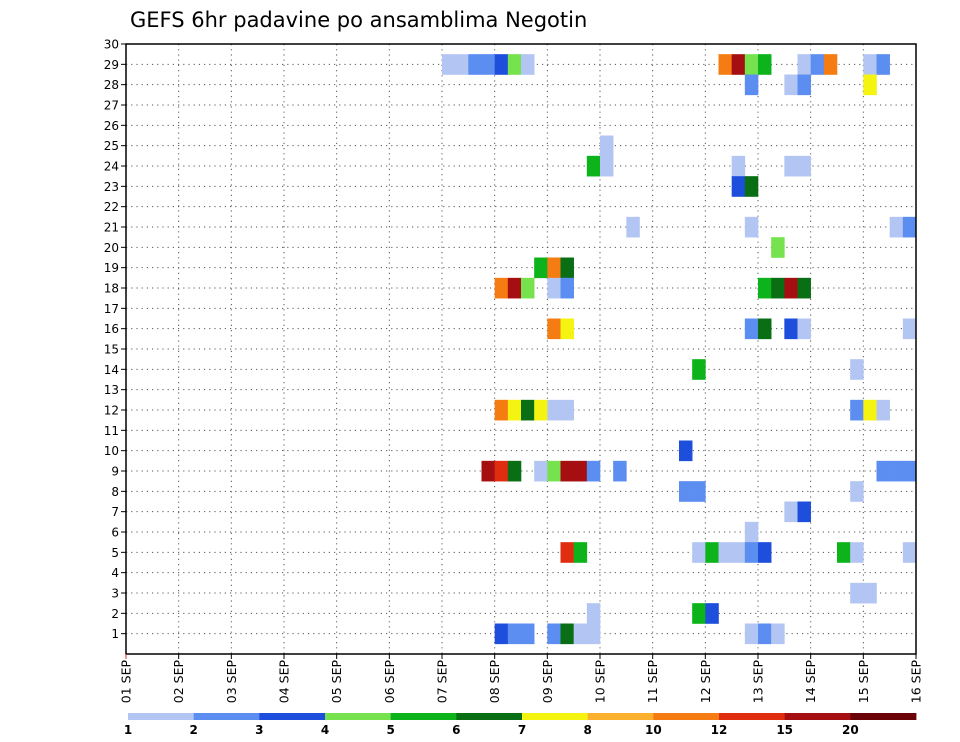 Image resolution: width=960 pixels, height=742 pixels. I want to click on x-tick-label: 15 SEP, so click(863, 682).